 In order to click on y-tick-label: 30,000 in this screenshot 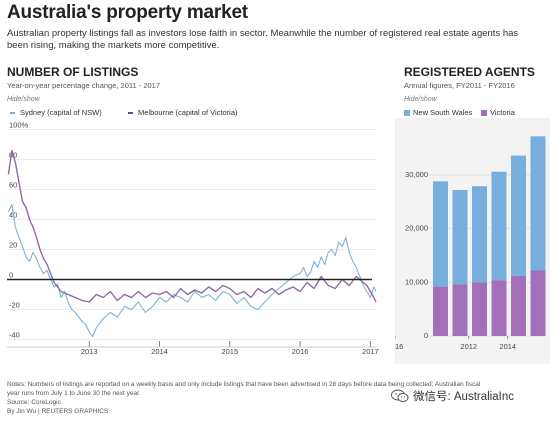, I will do `click(416, 174)`.